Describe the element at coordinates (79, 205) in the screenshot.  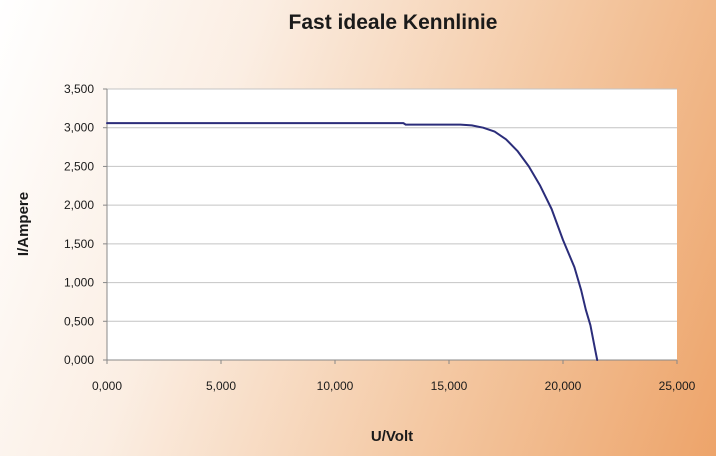
I see `y-tick-label: 2,000` at that location.